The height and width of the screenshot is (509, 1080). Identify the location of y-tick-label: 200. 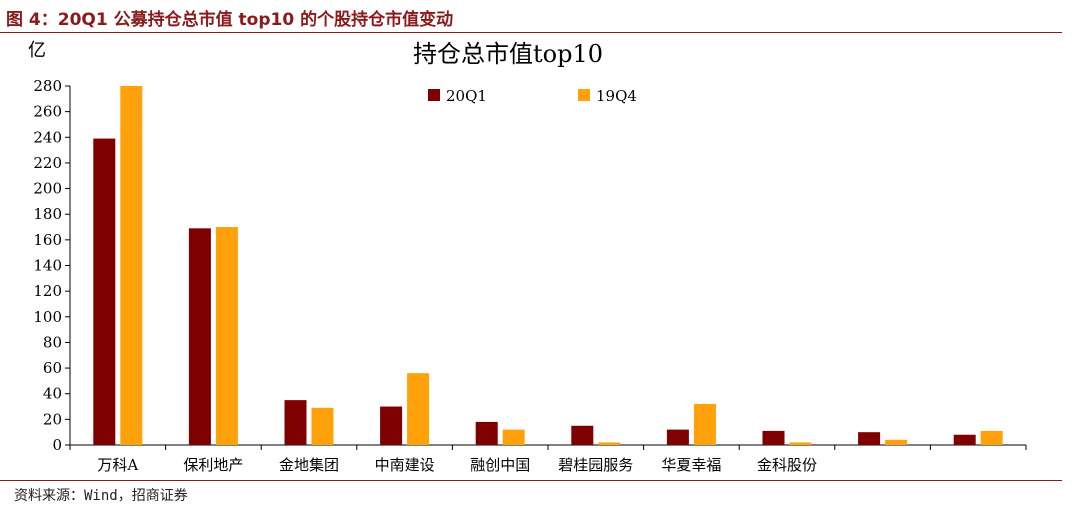
(47, 189).